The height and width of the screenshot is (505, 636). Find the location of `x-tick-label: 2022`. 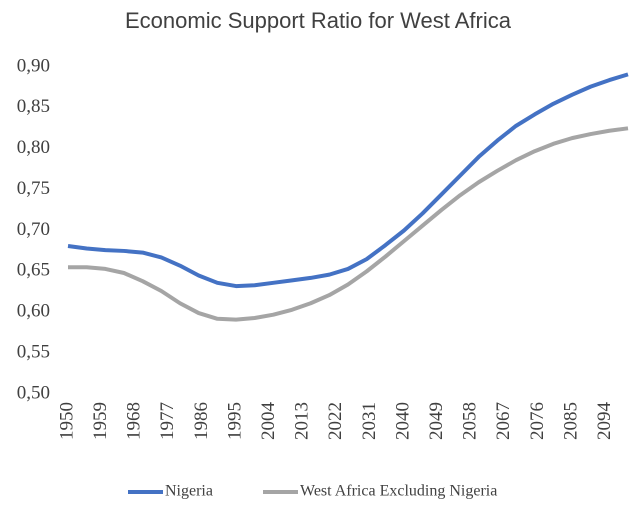

x-tick-label: 2022 is located at coordinates (335, 421).